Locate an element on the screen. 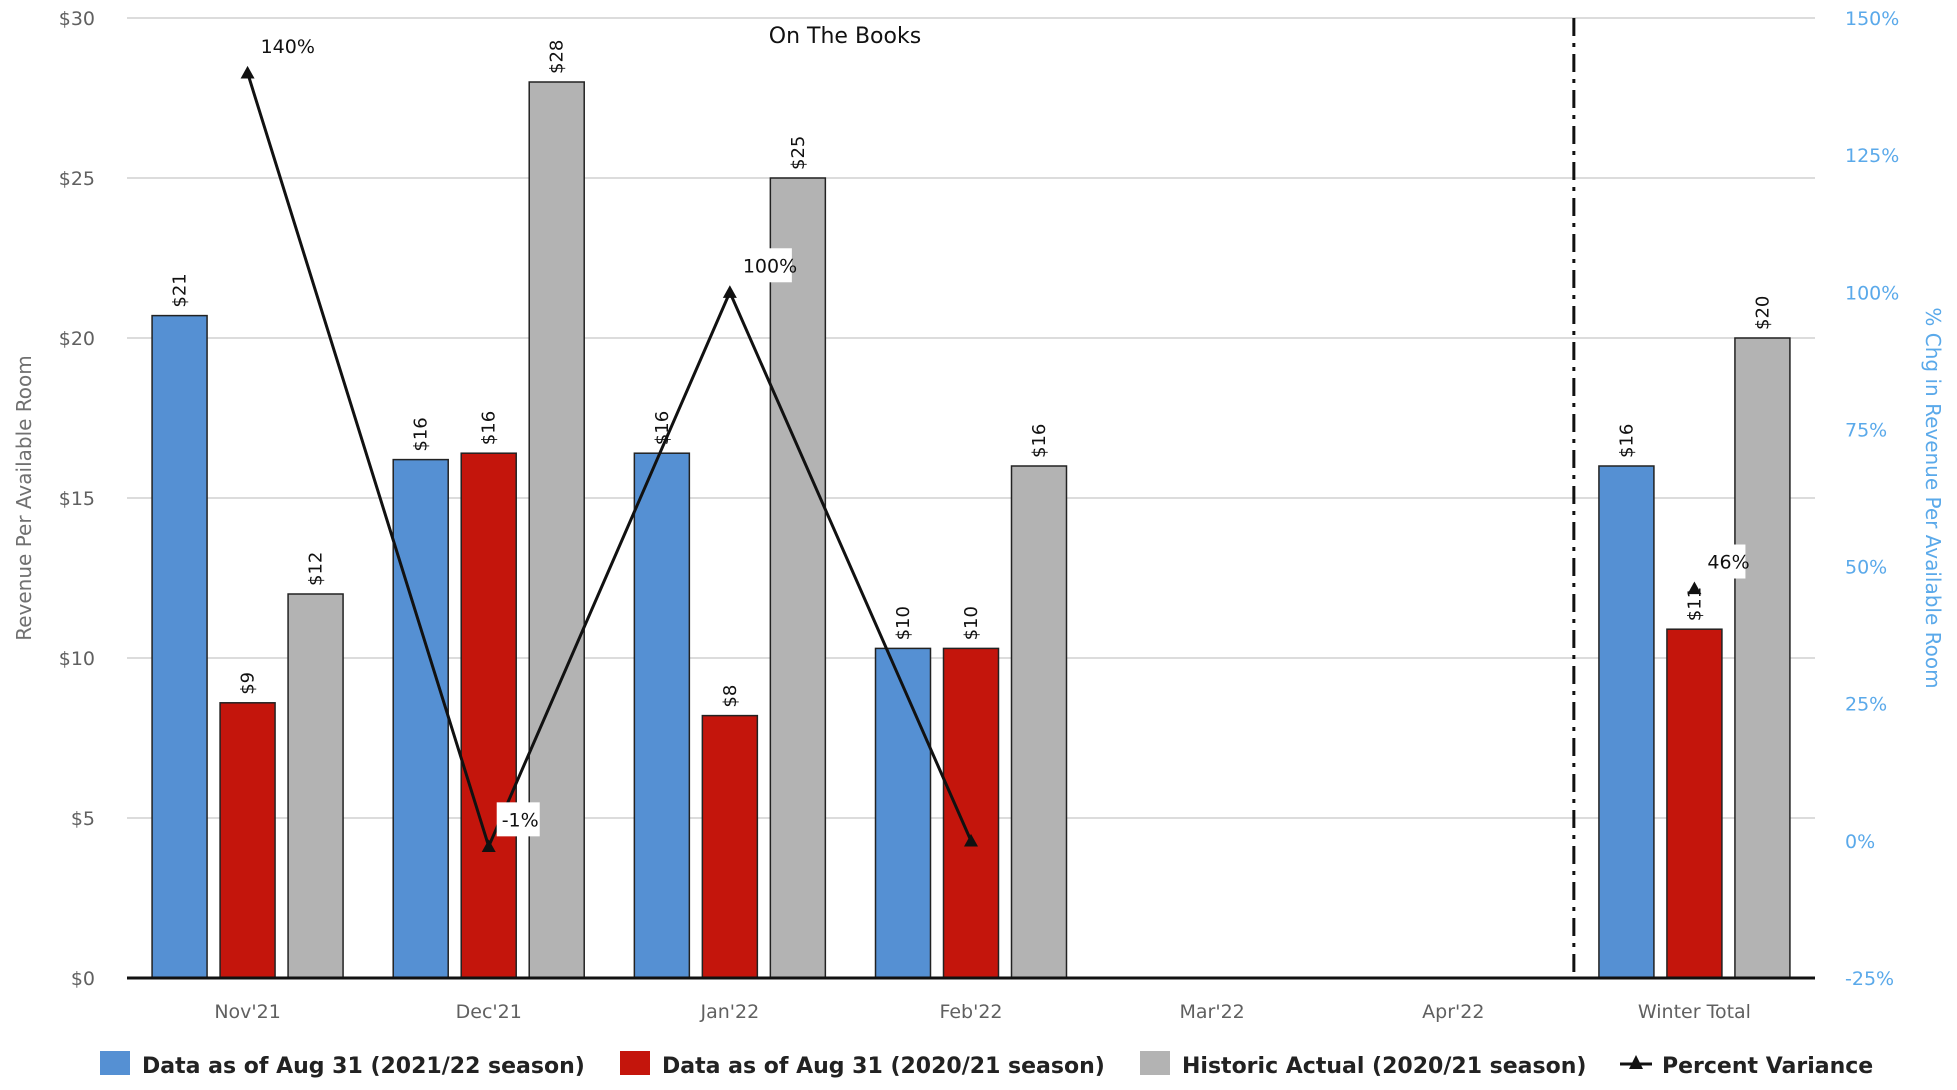 The image size is (1957, 1090). on-the-books-annotation: On The Books is located at coordinates (845, 36).